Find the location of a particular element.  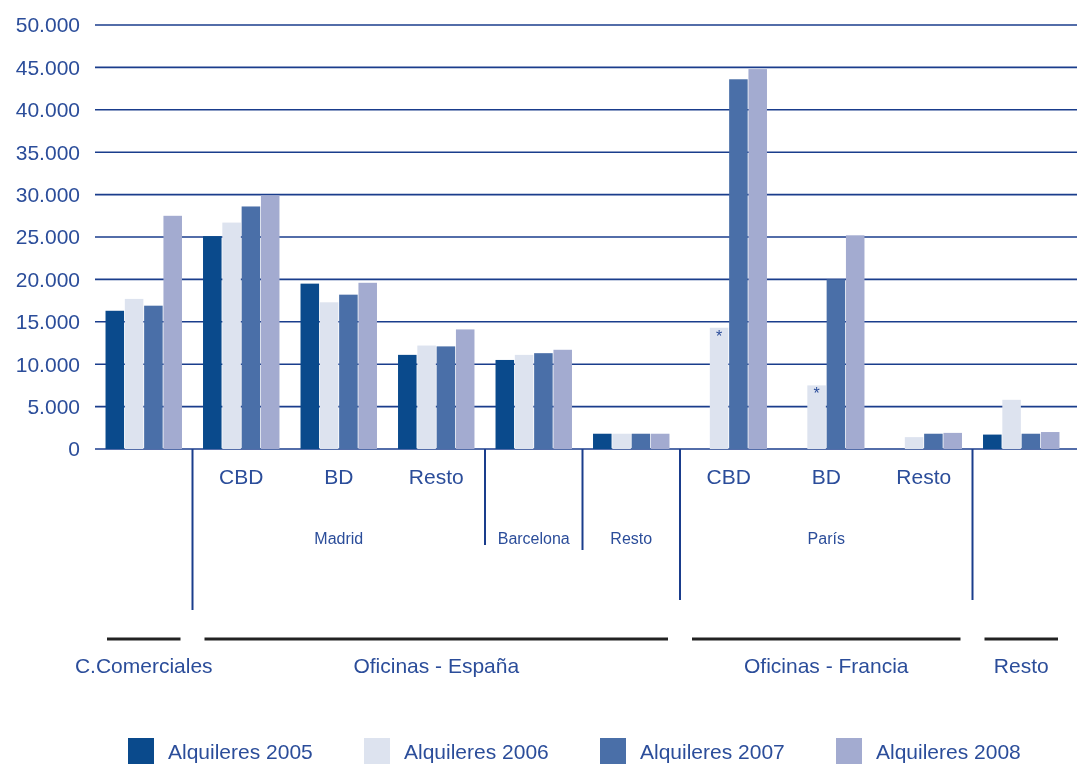

y-tick-label: 40.000 is located at coordinates (47, 110).